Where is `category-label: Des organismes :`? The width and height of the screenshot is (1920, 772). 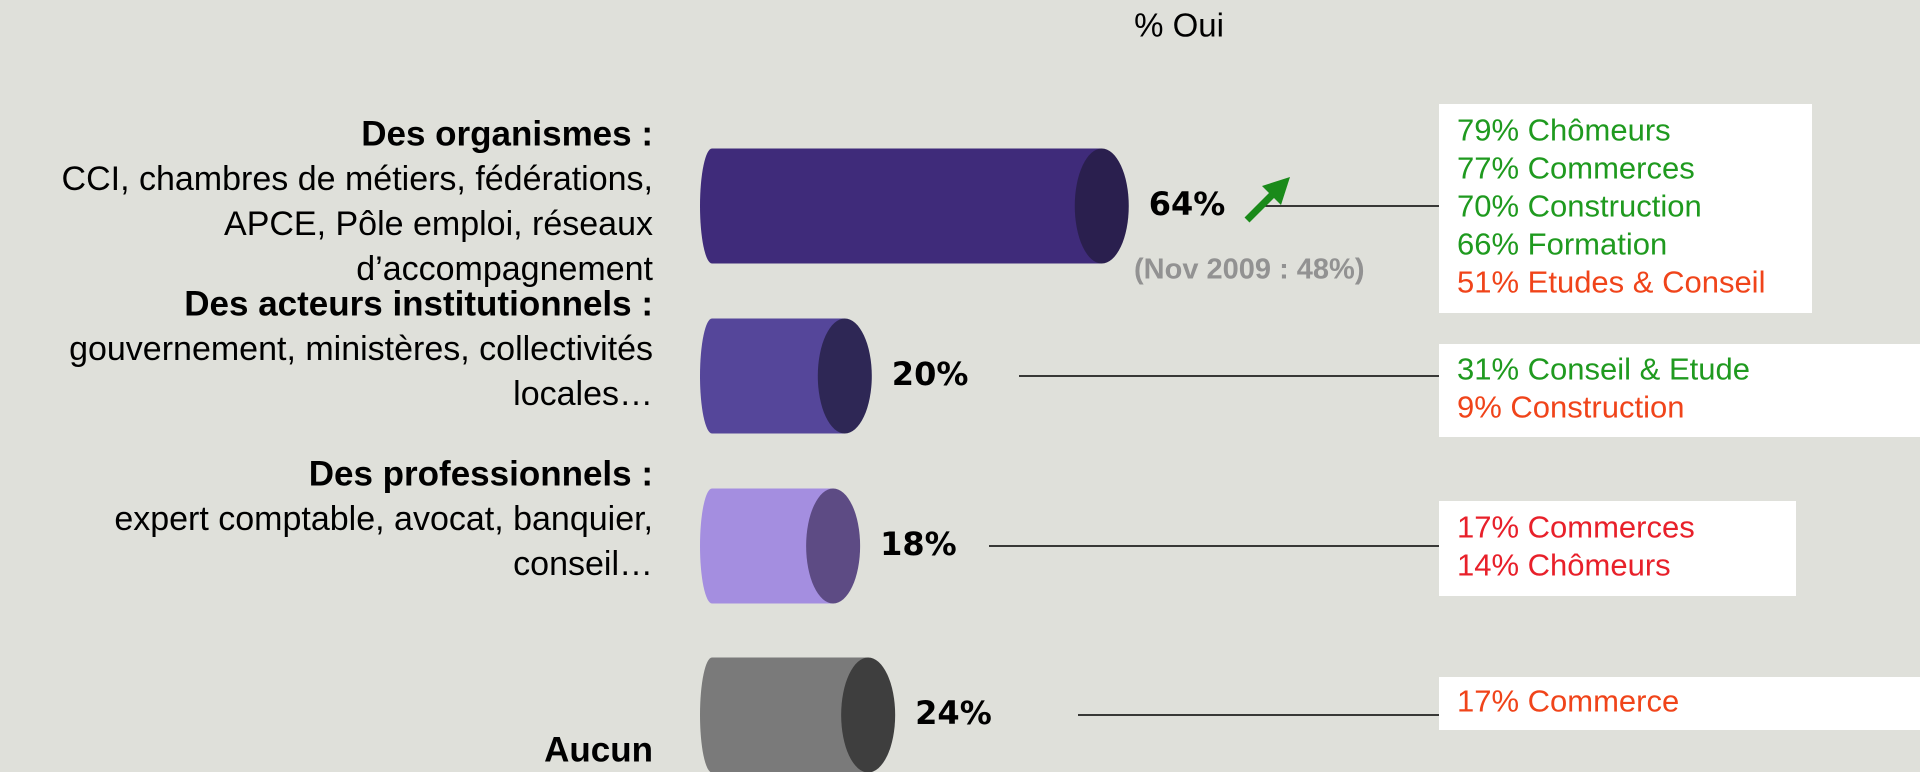 category-label: Des organismes : is located at coordinates (507, 133).